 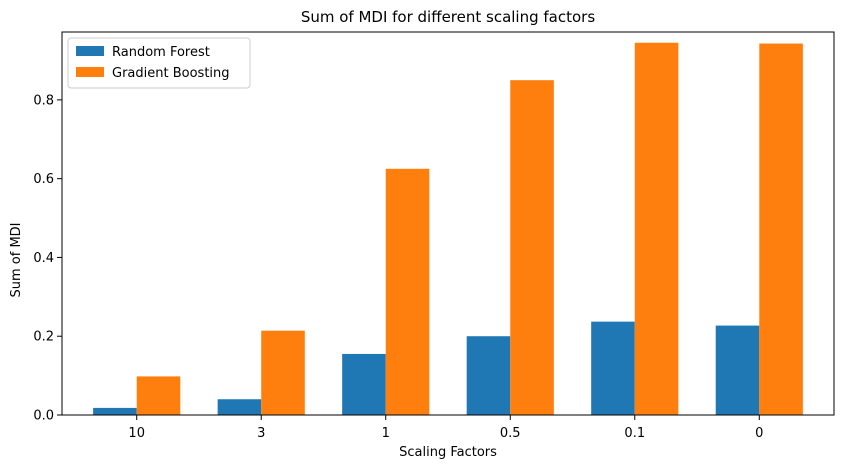 I want to click on chart-title: Sum of MDI for different scaling factors, so click(x=448, y=17).